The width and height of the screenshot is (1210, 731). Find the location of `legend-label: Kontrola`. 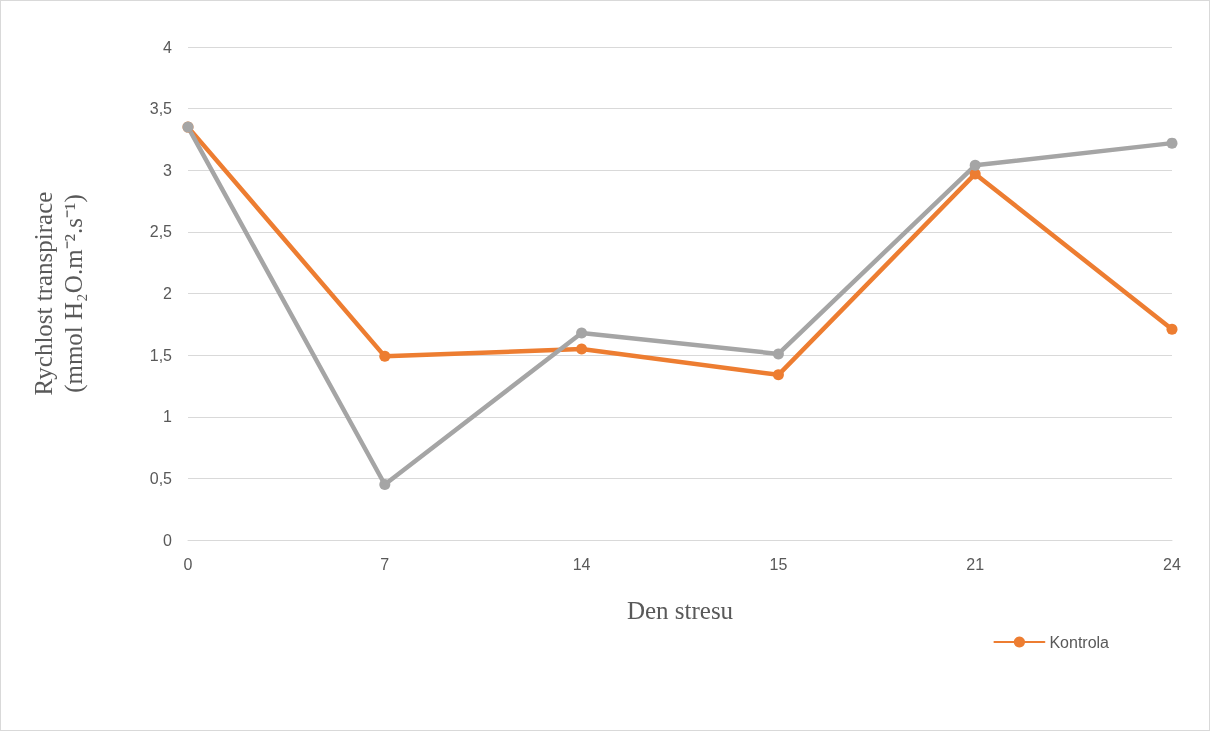

legend-label: Kontrola is located at coordinates (1079, 642).